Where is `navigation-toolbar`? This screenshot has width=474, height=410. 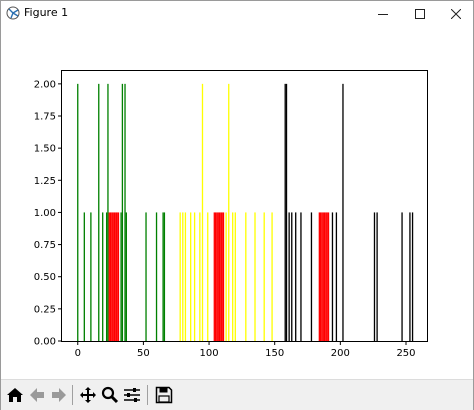
navigation-toolbar is located at coordinates (237, 394).